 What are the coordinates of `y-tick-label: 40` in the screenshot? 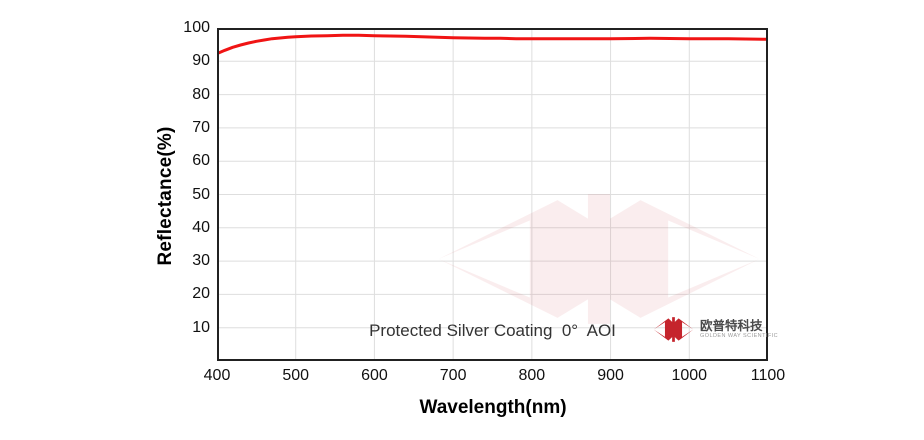 It's located at (201, 227).